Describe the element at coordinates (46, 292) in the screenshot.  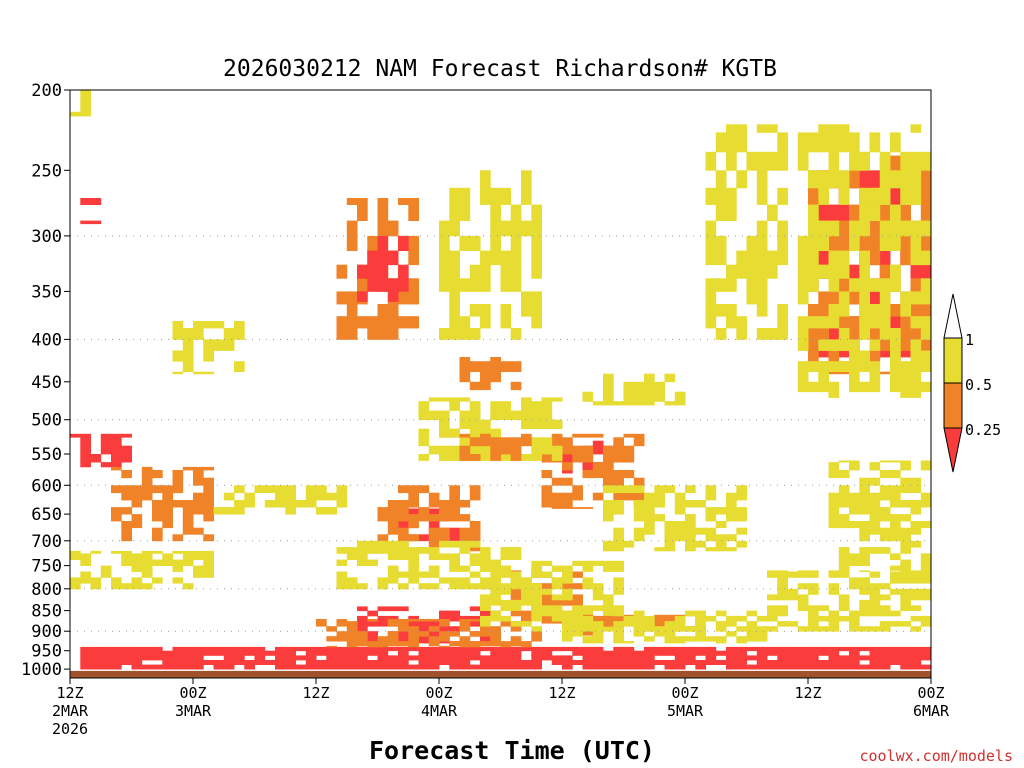
I see `y-tick-label-350: 350` at that location.